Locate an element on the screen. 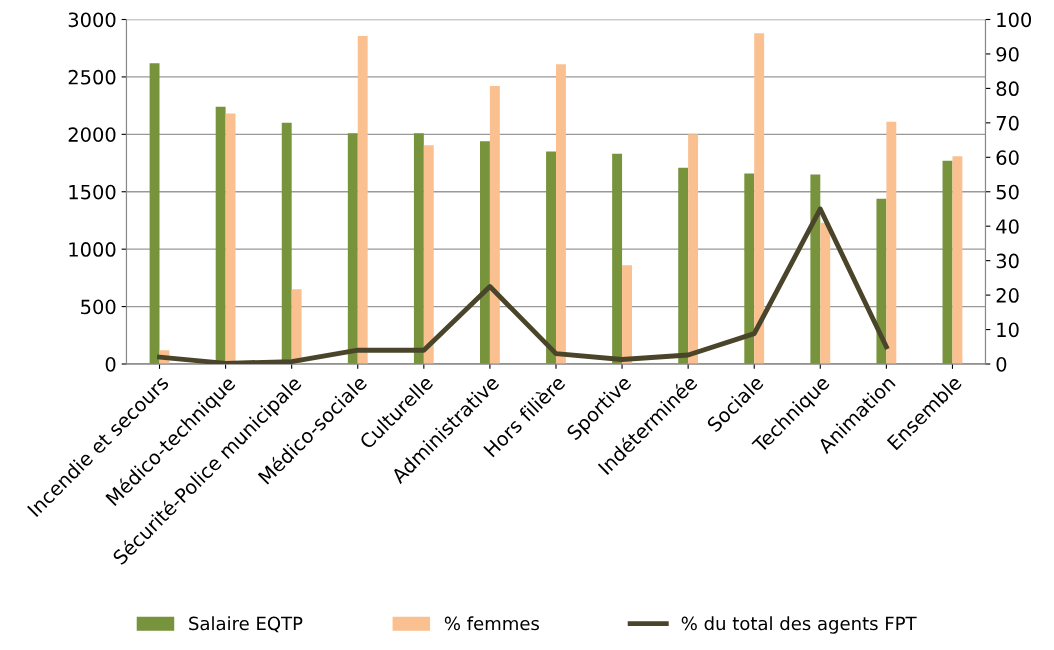 This screenshot has width=1054, height=650. y-tick-label: 3000 is located at coordinates (92, 20).